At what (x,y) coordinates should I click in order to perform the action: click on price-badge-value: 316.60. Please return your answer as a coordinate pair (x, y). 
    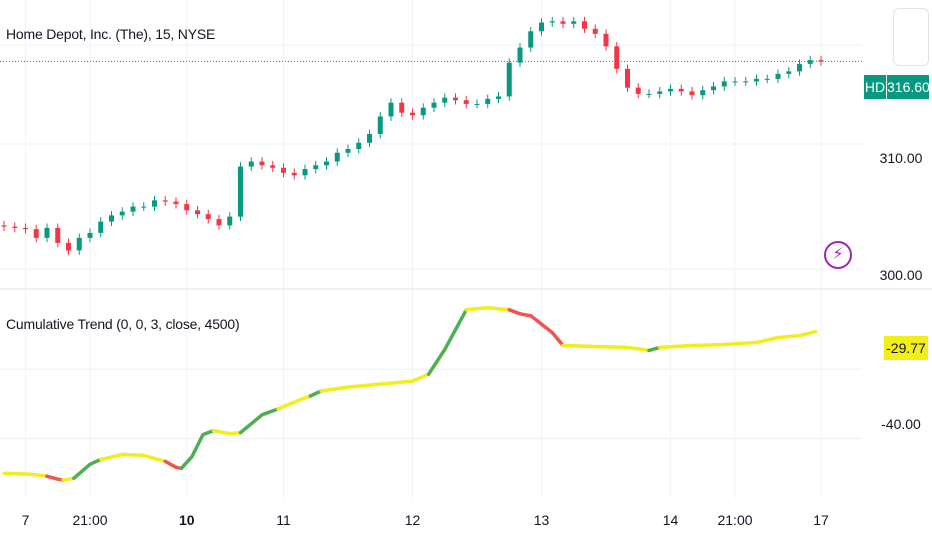
    Looking at the image, I should click on (908, 87).